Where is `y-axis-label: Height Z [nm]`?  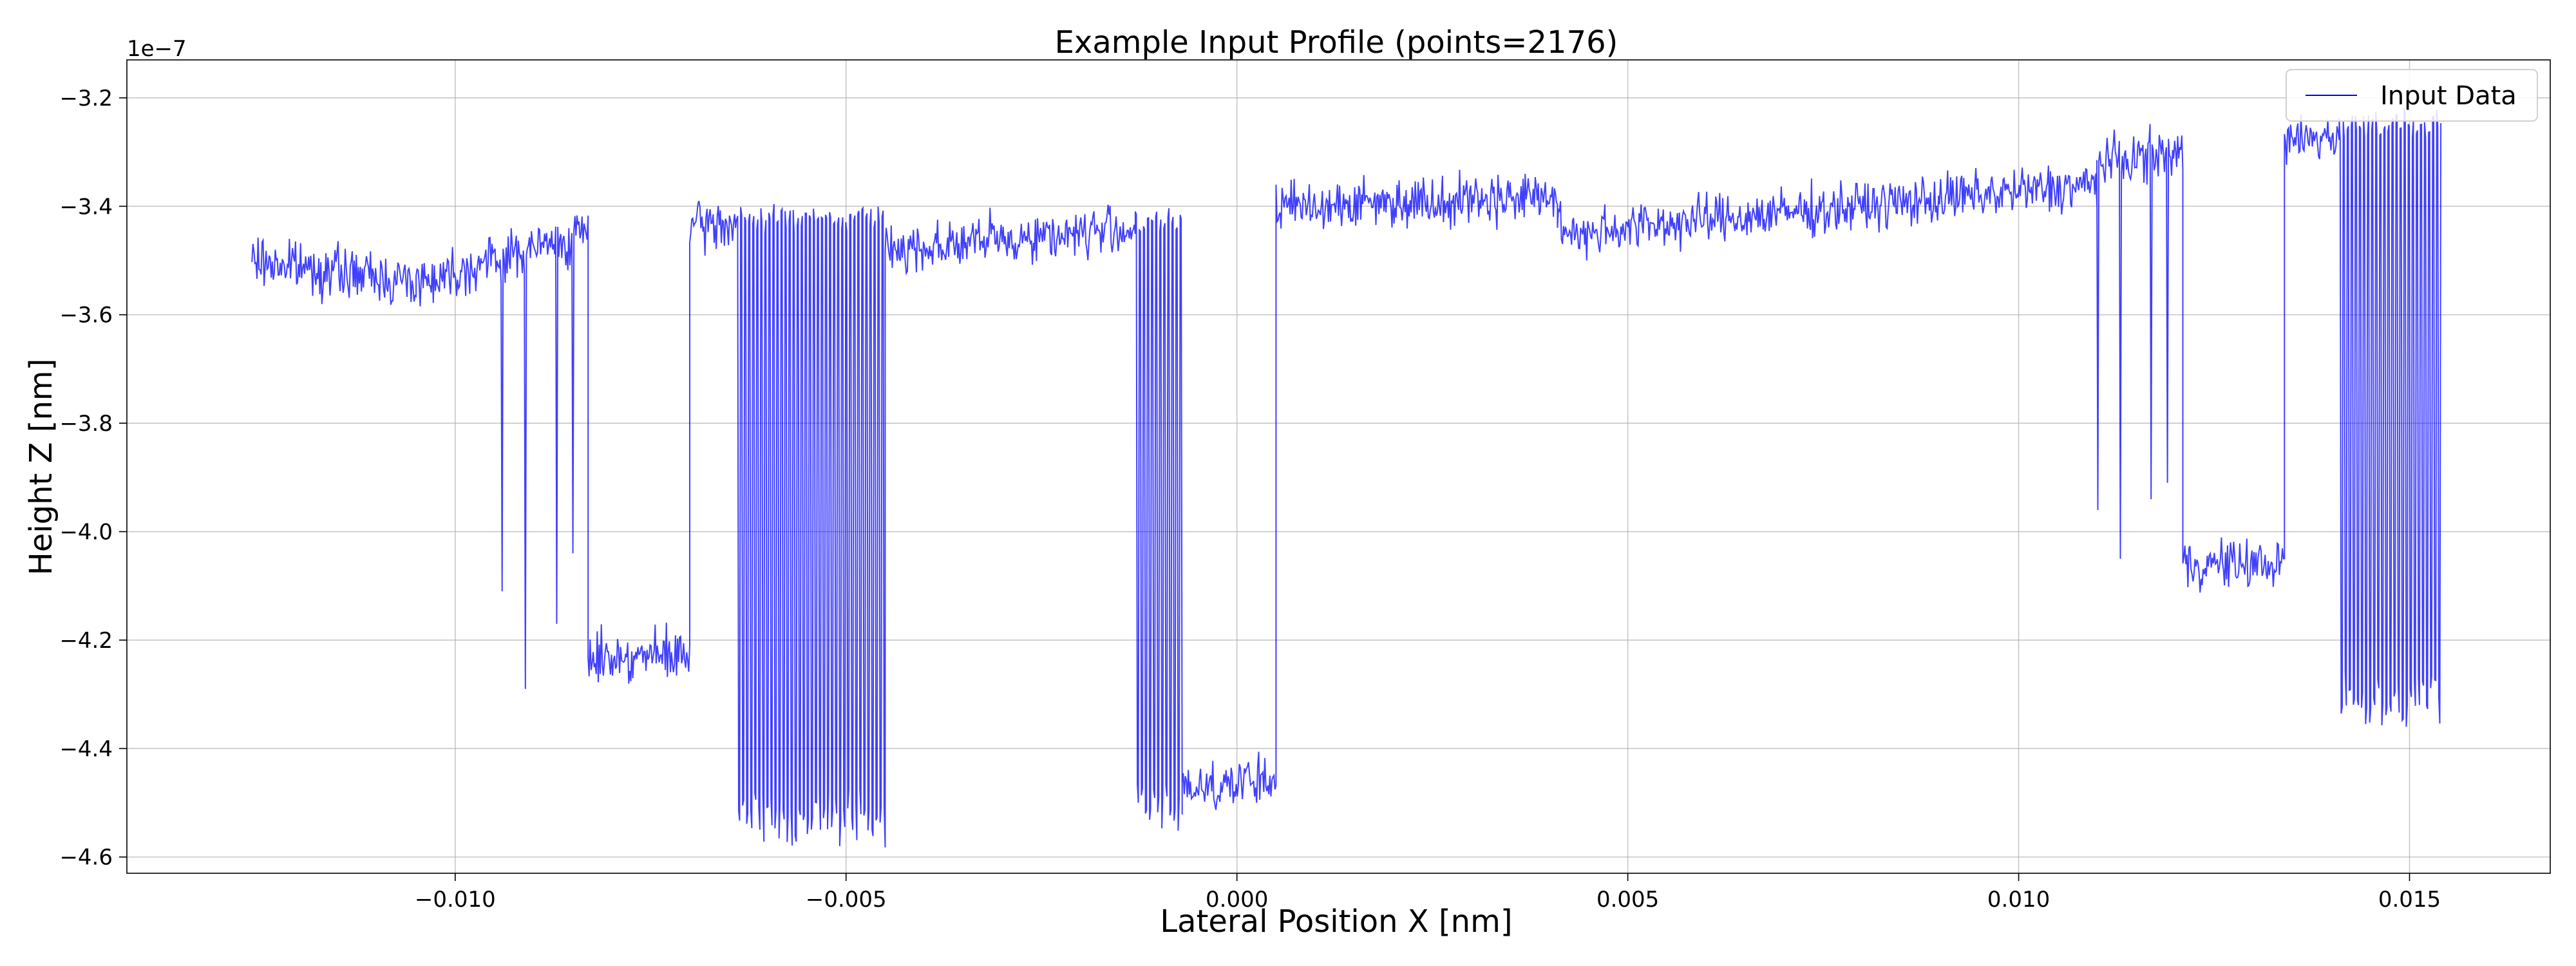
y-axis-label: Height Z [nm] is located at coordinates (41, 467).